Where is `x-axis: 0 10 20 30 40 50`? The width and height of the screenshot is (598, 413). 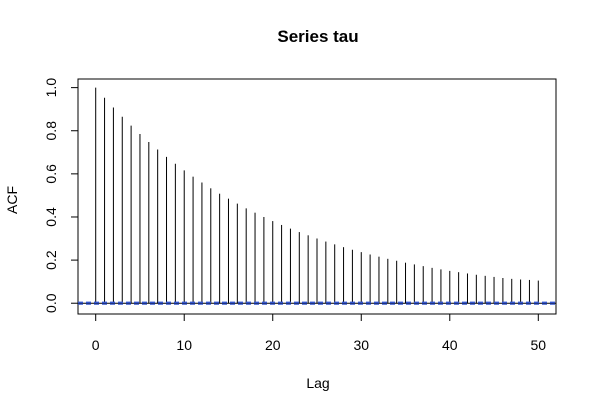 x-axis: 0 10 20 30 40 50 is located at coordinates (319, 333).